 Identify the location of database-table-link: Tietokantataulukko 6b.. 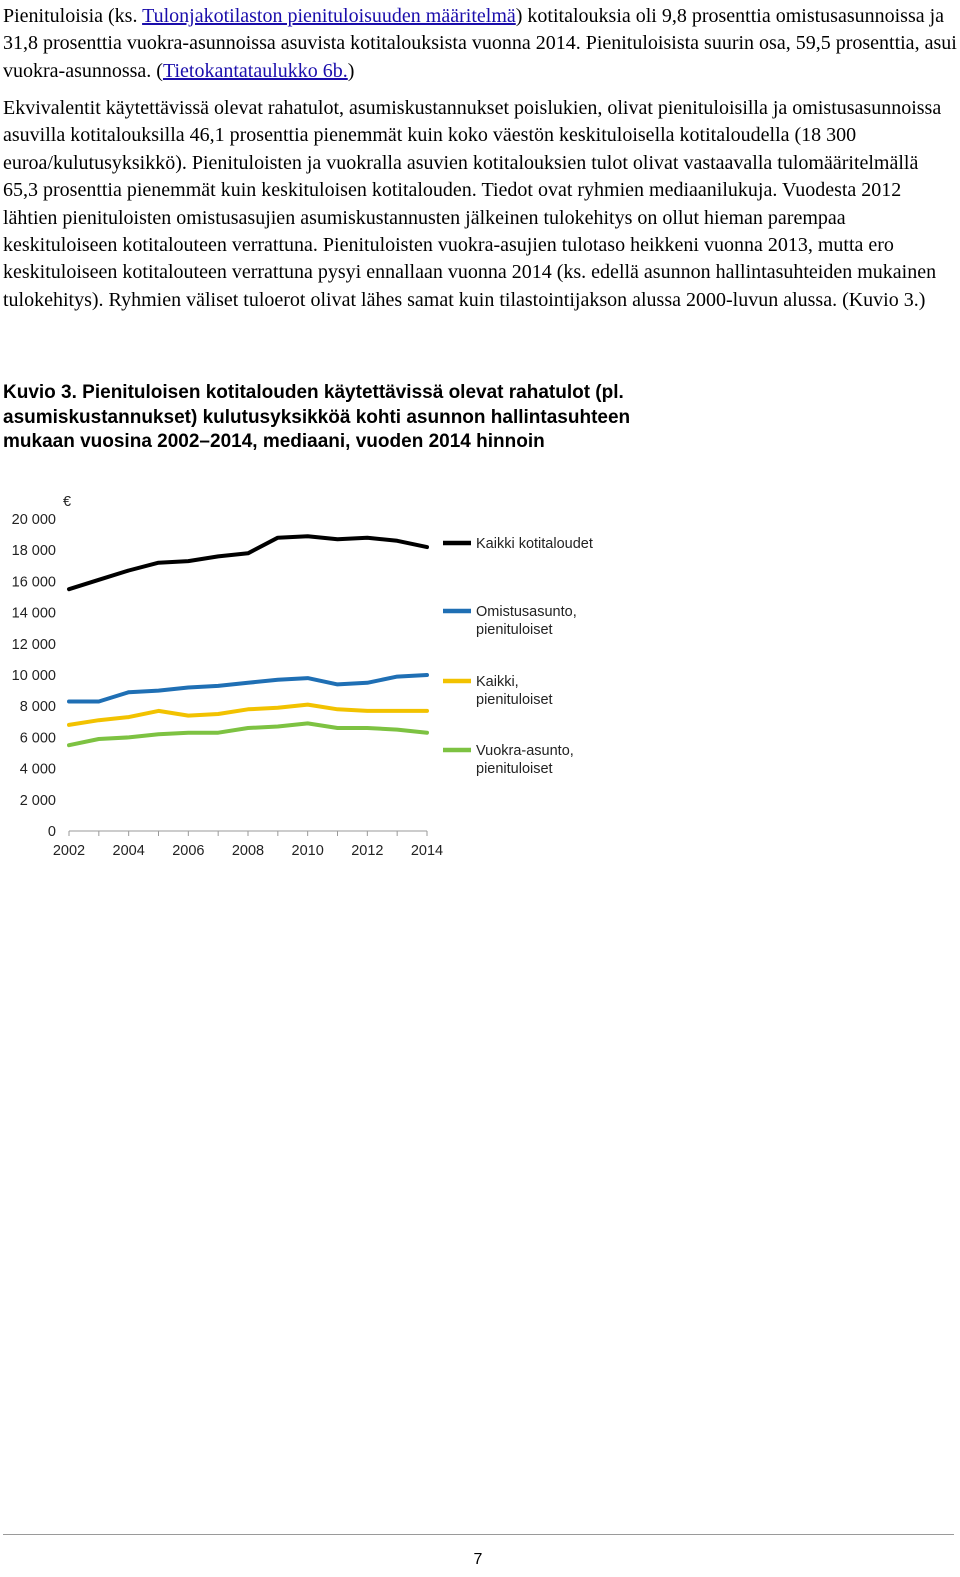
(255, 70).